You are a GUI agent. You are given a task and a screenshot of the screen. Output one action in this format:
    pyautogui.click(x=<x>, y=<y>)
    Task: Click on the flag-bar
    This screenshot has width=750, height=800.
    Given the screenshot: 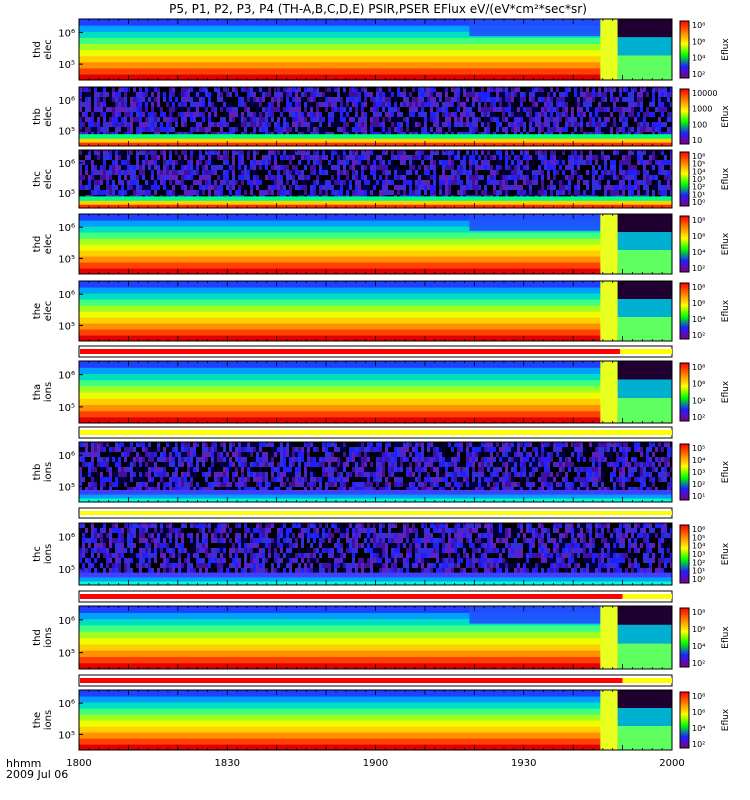 What is the action you would take?
    pyautogui.click(x=350, y=351)
    